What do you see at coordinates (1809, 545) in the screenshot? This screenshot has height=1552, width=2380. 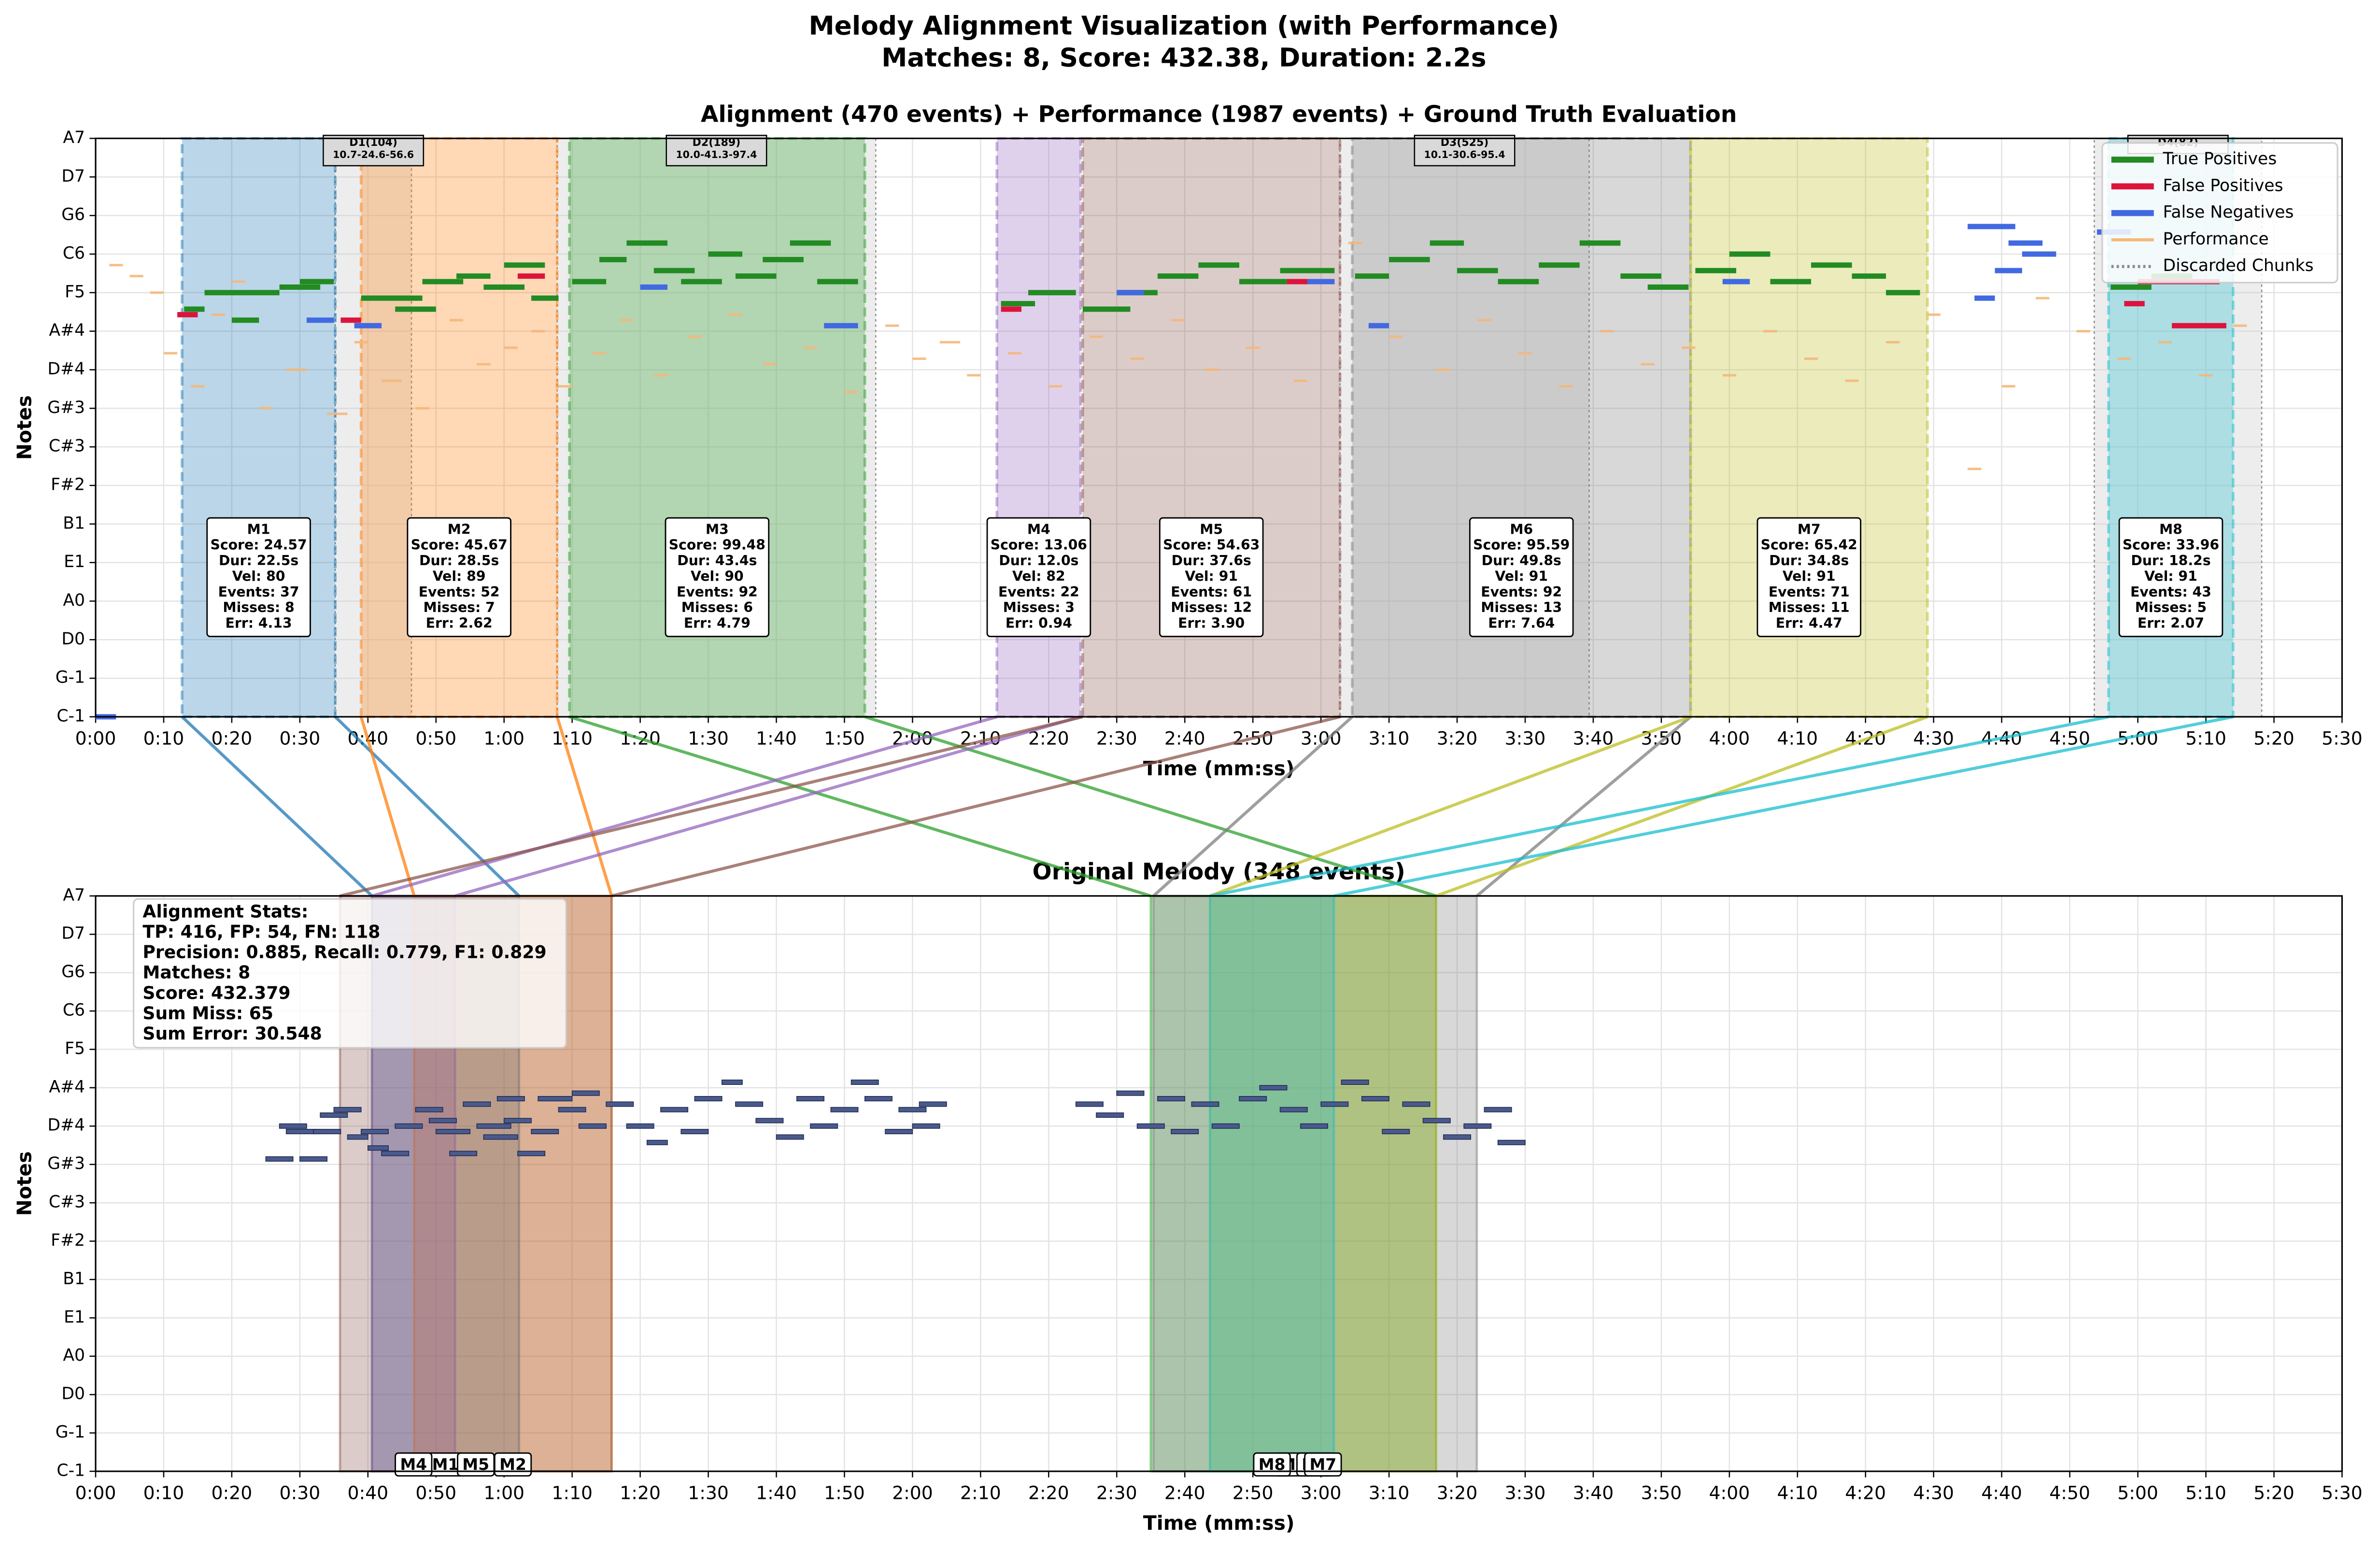 I see `match-info: Score: 65.42` at bounding box center [1809, 545].